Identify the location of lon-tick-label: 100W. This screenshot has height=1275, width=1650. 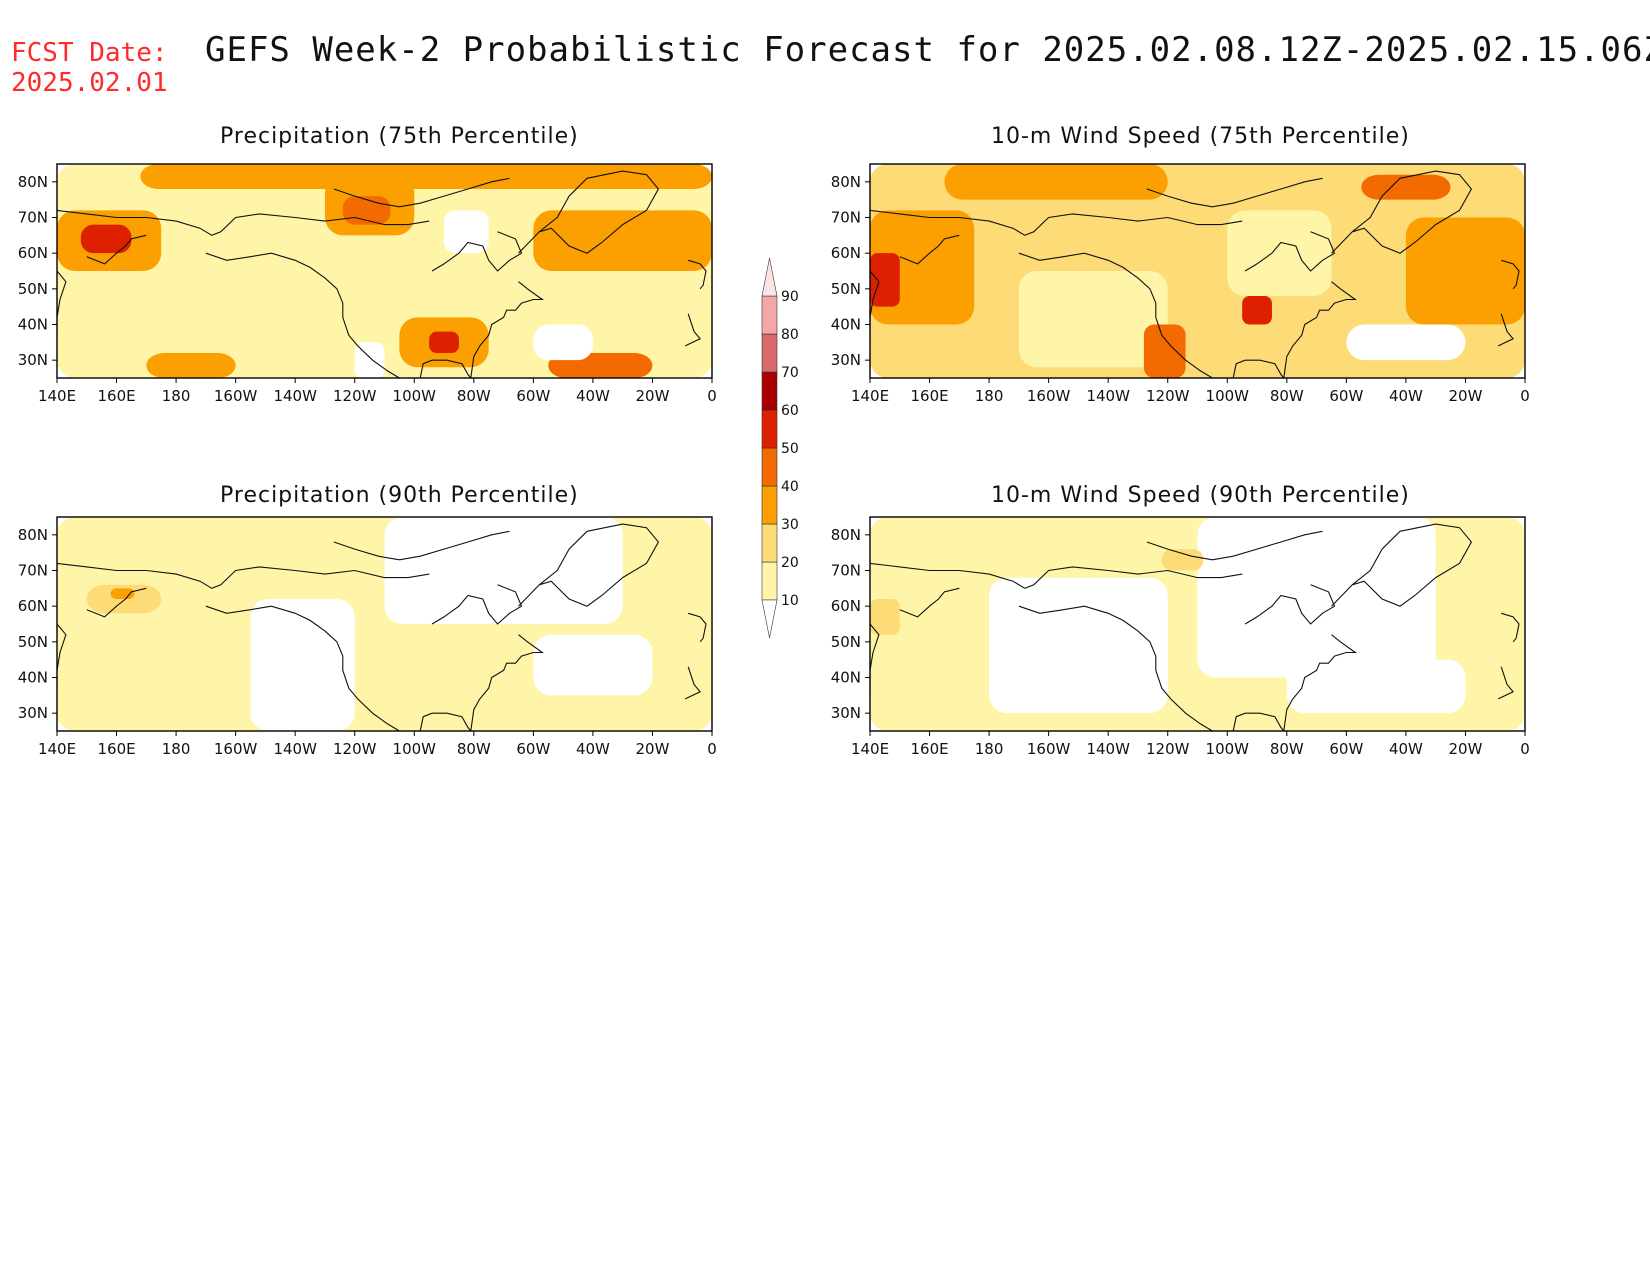
(415, 396).